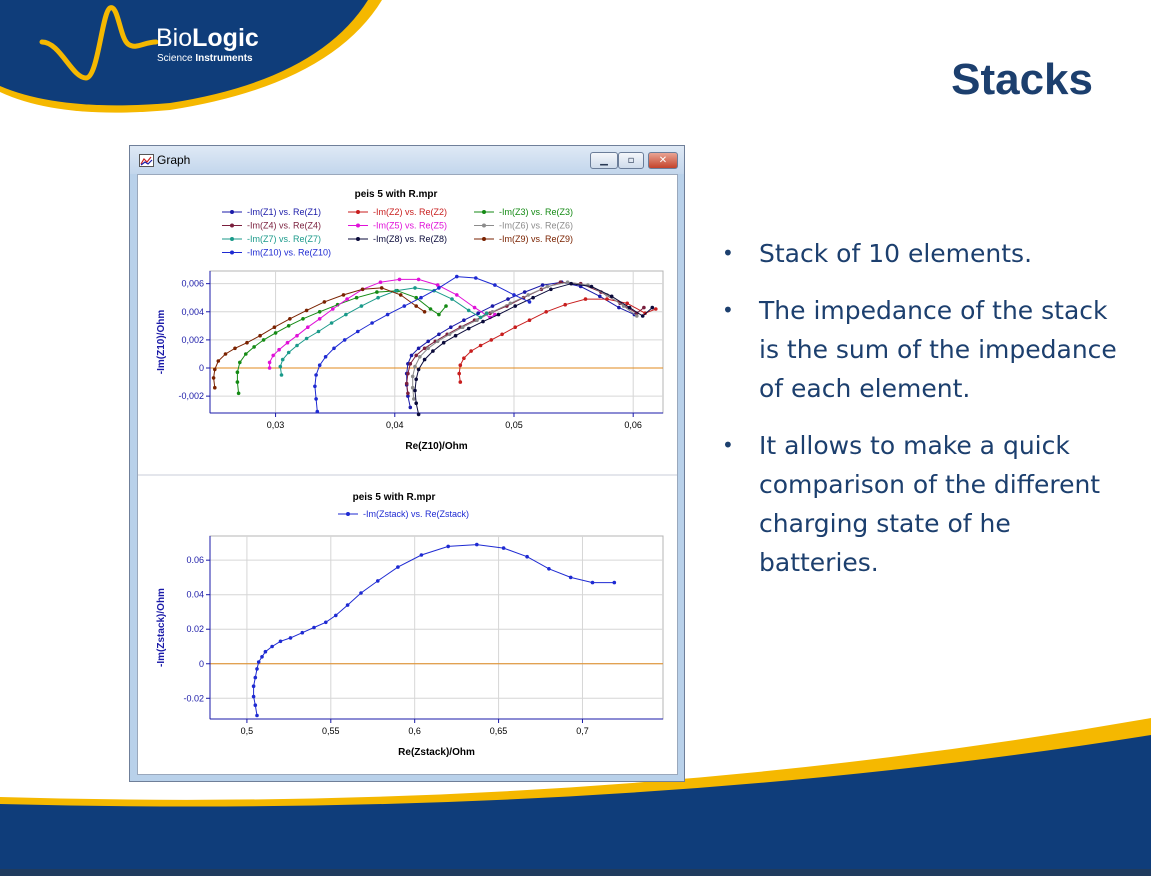 The width and height of the screenshot is (1151, 876). I want to click on maximize-button: ▫, so click(631, 160).